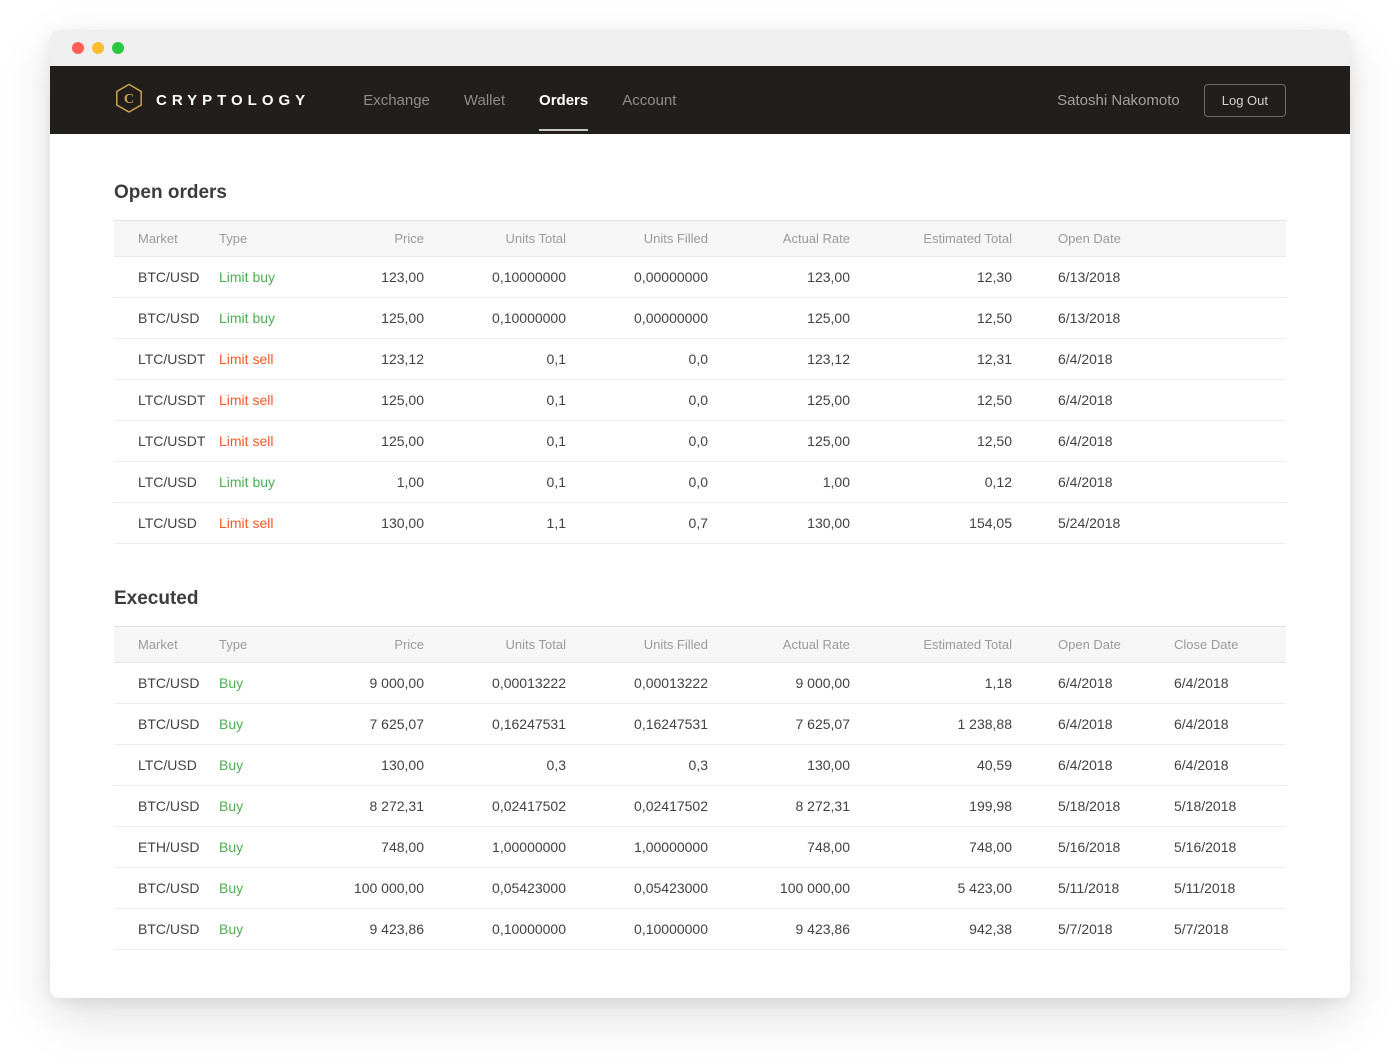 This screenshot has height=1060, width=1400. What do you see at coordinates (791, 847) in the screenshot?
I see `cell-actual-rate: 748,00` at bounding box center [791, 847].